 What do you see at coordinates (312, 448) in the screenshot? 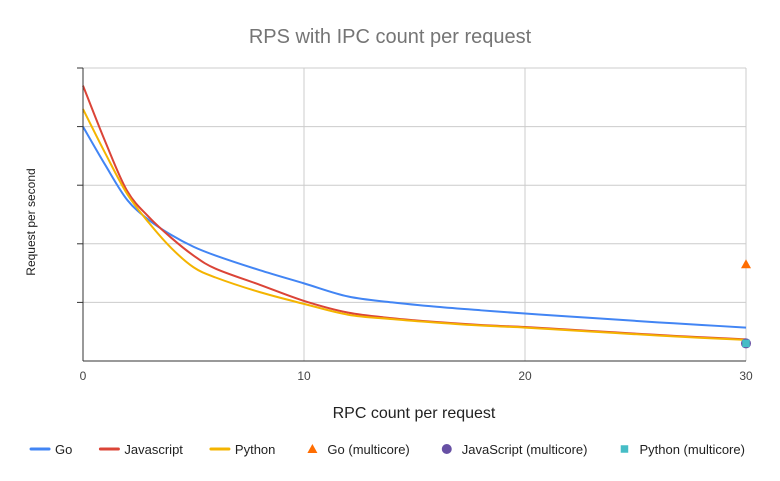
I see `legend-key-go-multicore` at bounding box center [312, 448].